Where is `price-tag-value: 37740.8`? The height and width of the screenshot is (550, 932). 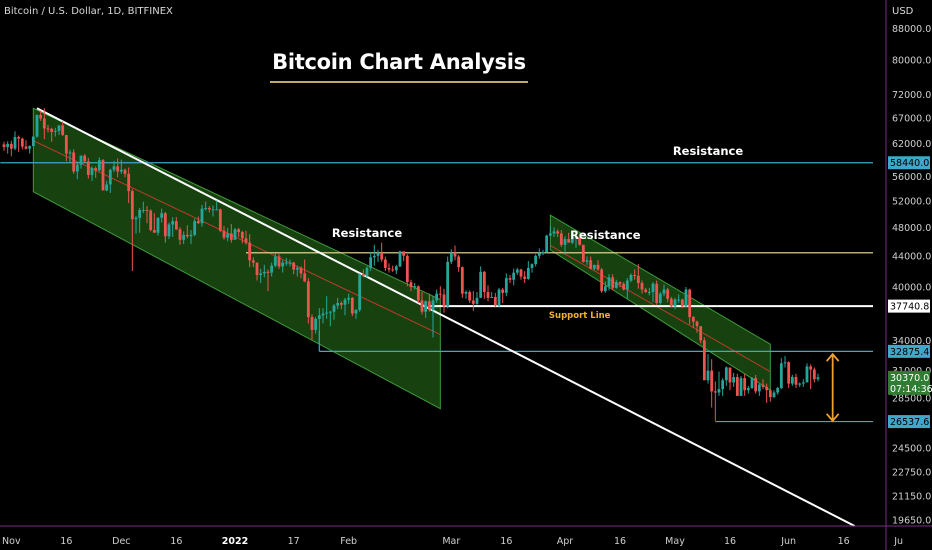 price-tag-value: 37740.8 is located at coordinates (909, 307).